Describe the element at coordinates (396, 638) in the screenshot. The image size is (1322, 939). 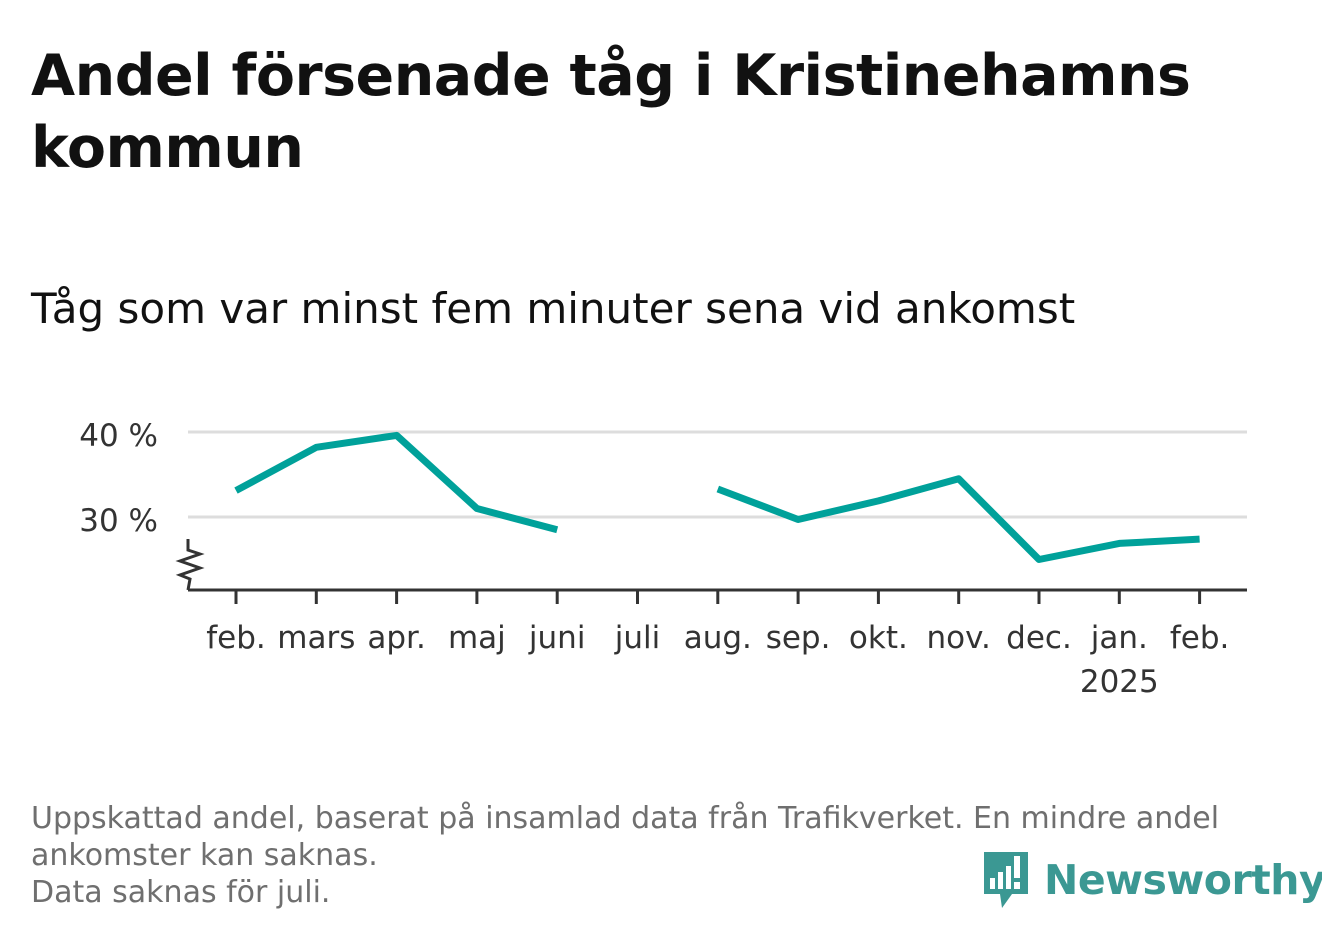
I see `x-tick-label: apr.` at that location.